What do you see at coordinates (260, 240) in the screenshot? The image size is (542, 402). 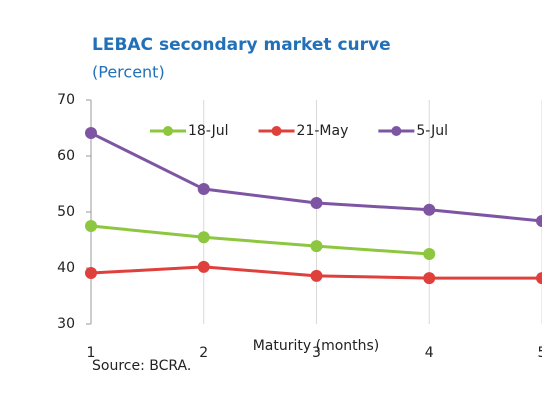 I see `series-line` at bounding box center [260, 240].